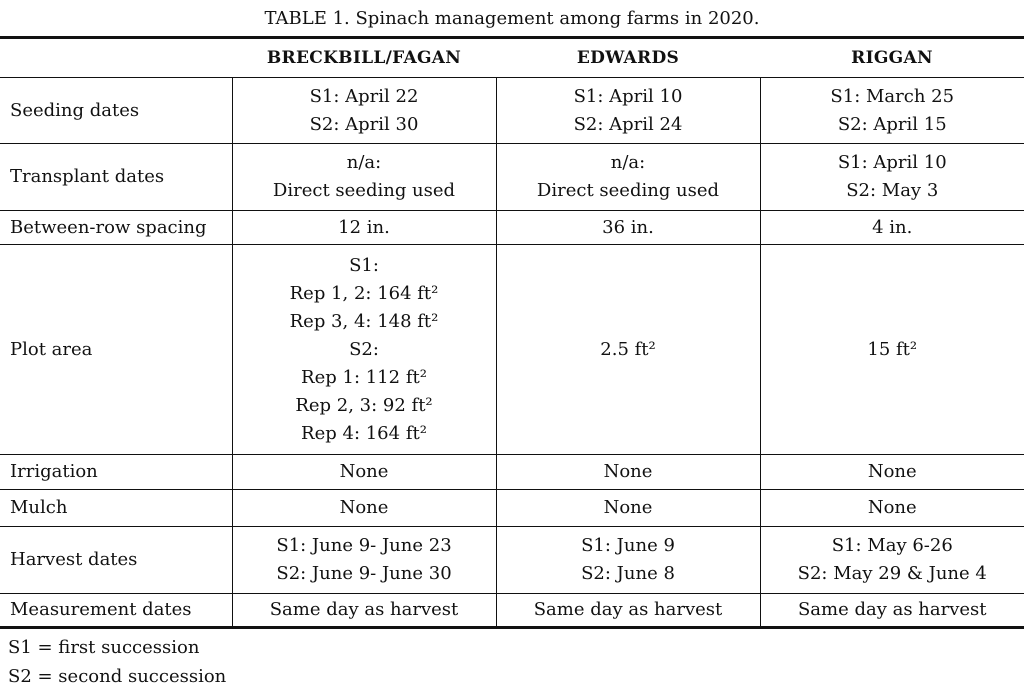 This screenshot has width=1024, height=695. I want to click on cell-line: 12 in., so click(364, 227).